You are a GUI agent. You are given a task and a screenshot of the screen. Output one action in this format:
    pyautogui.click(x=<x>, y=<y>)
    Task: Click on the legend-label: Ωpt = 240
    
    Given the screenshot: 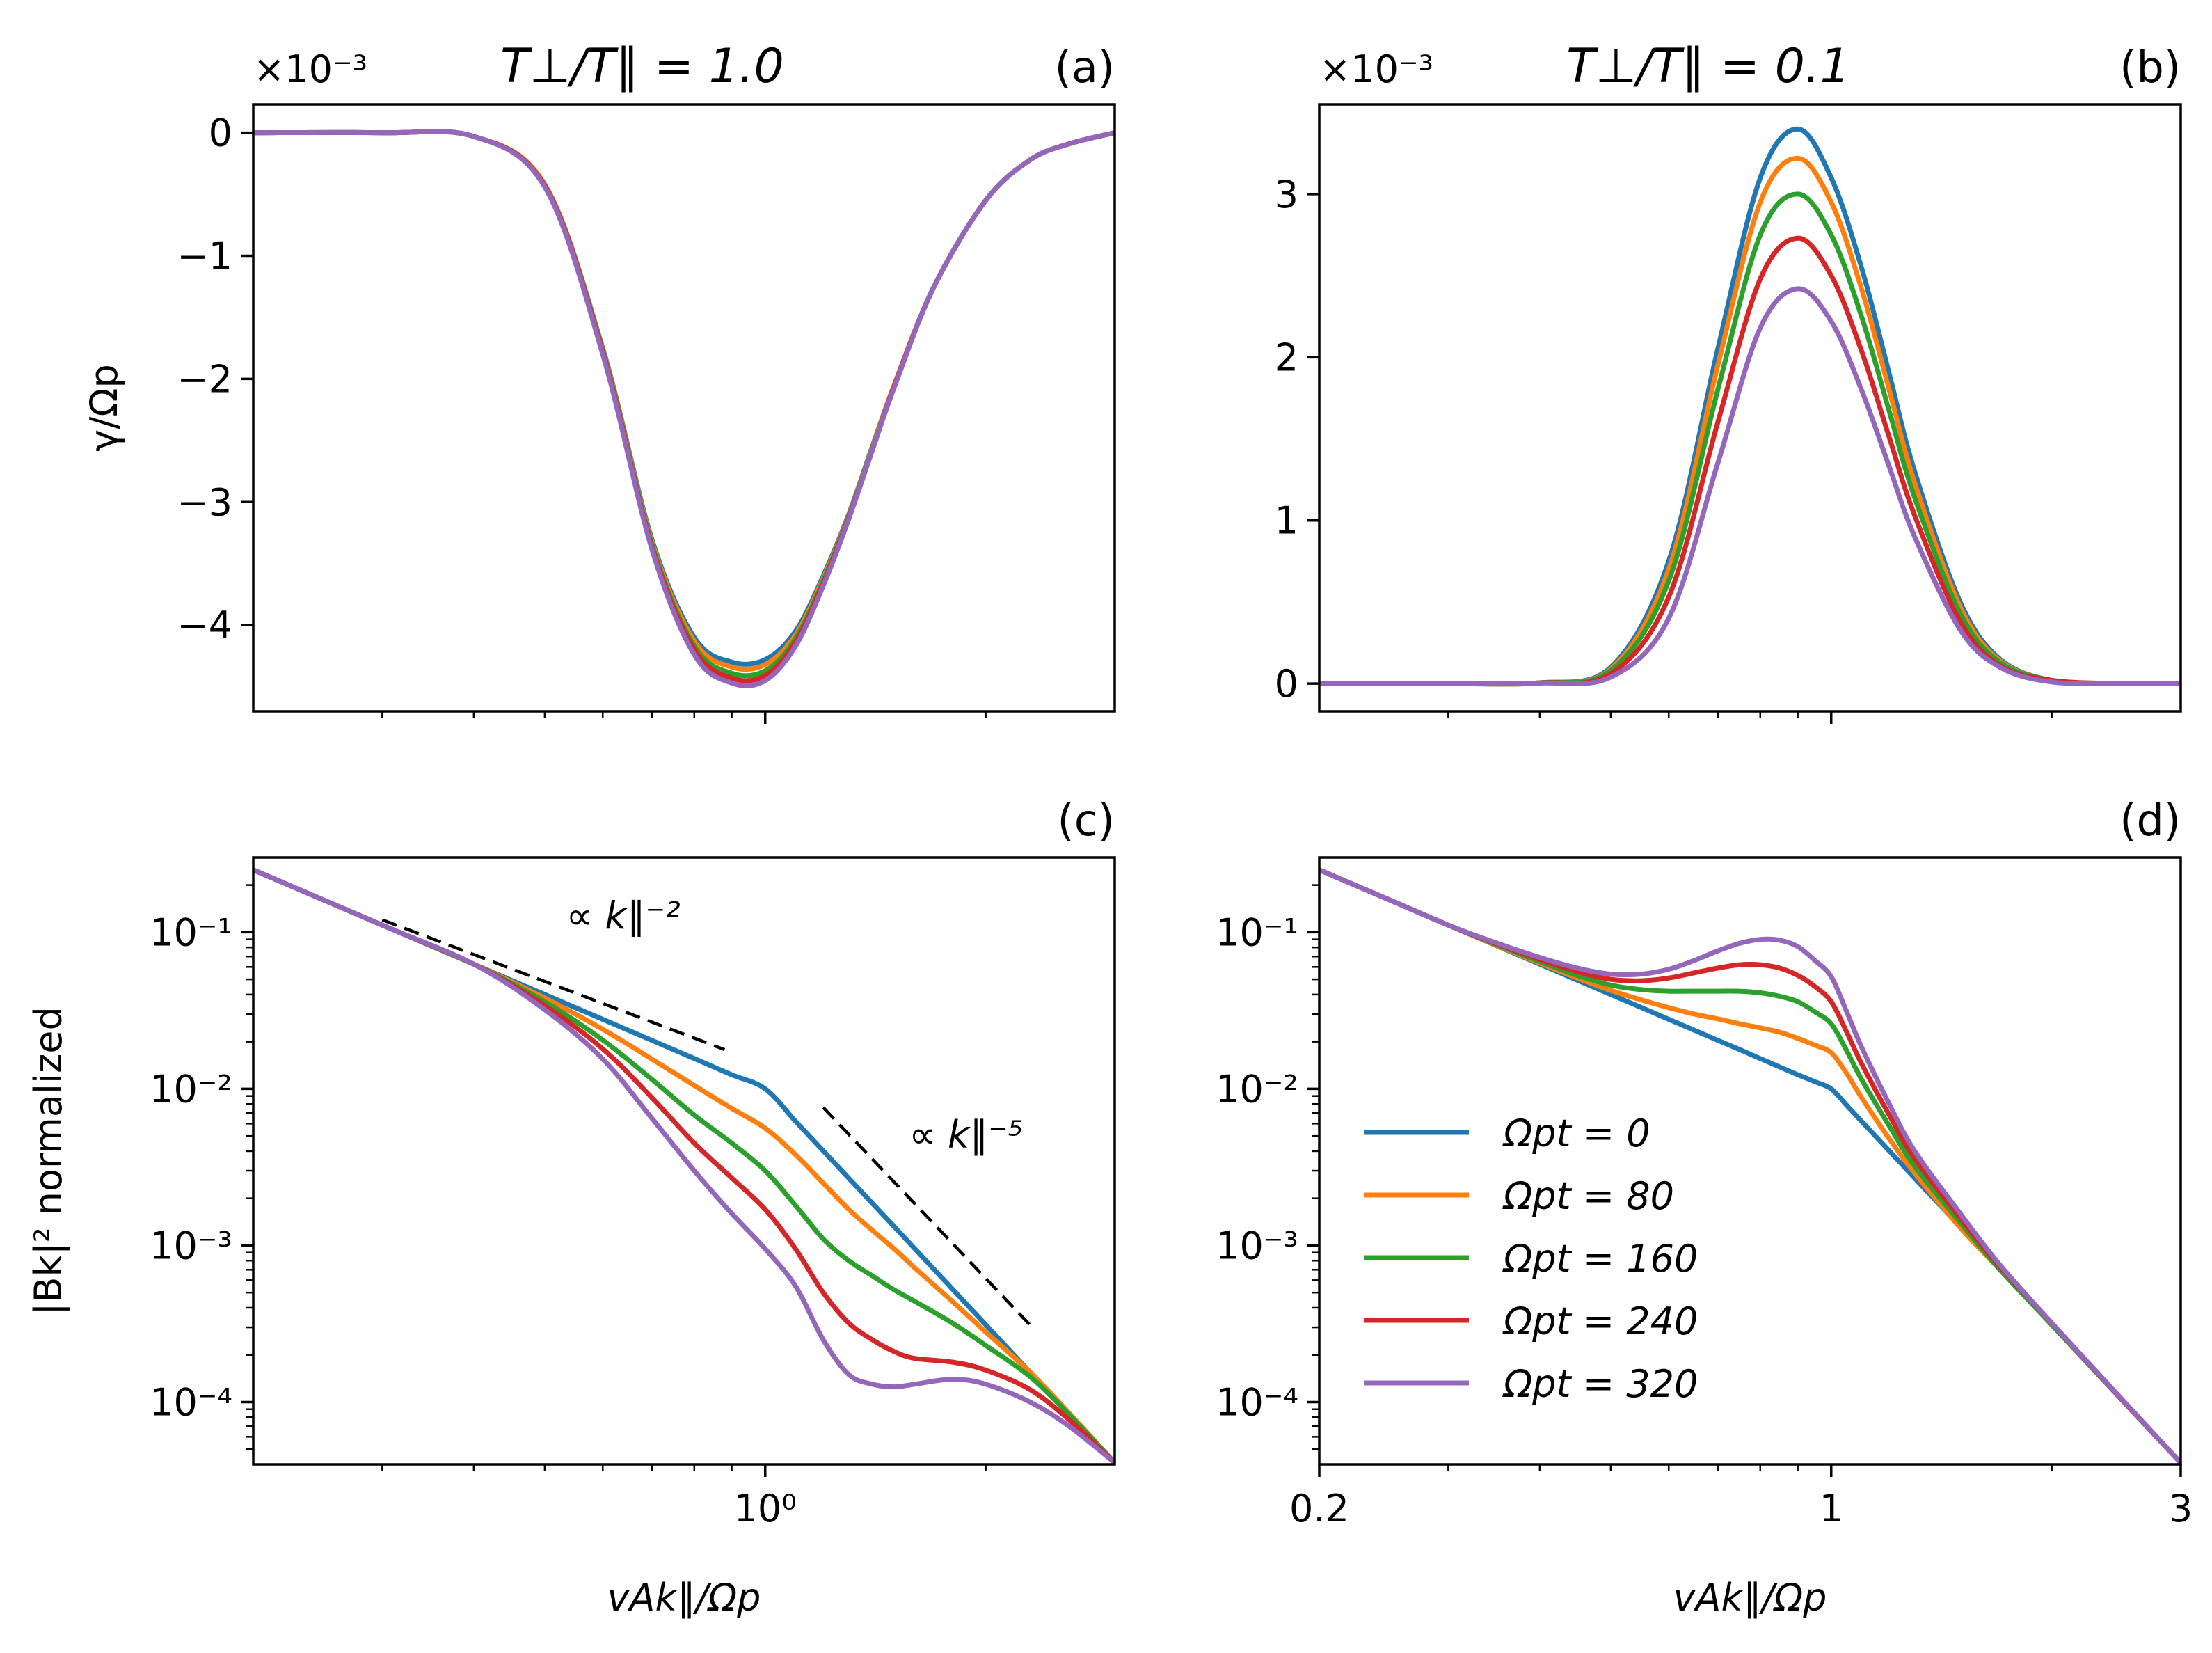 What is the action you would take?
    pyautogui.click(x=1600, y=1321)
    